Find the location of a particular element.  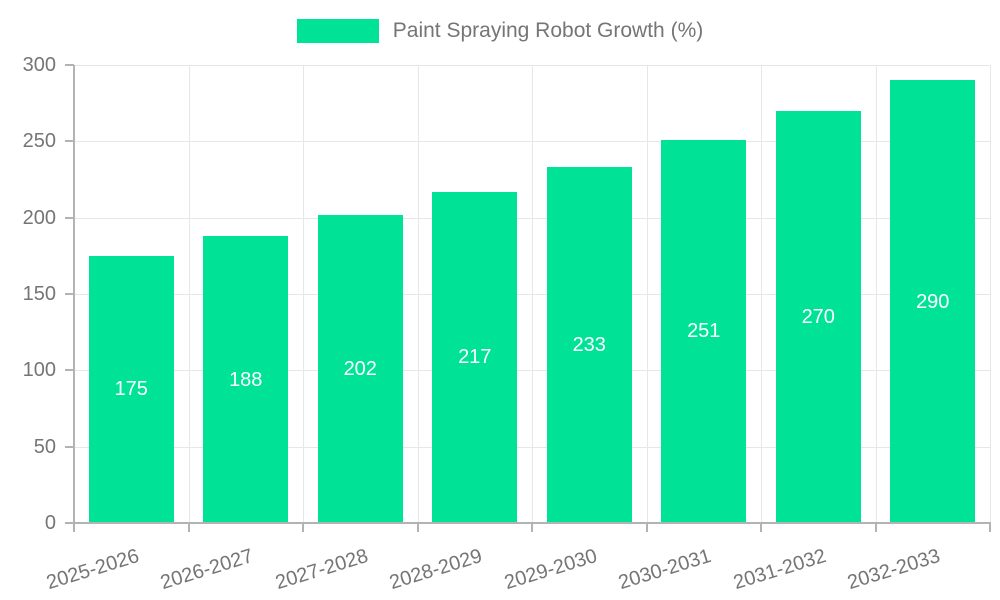

bar-value-label: 217 is located at coordinates (475, 357).